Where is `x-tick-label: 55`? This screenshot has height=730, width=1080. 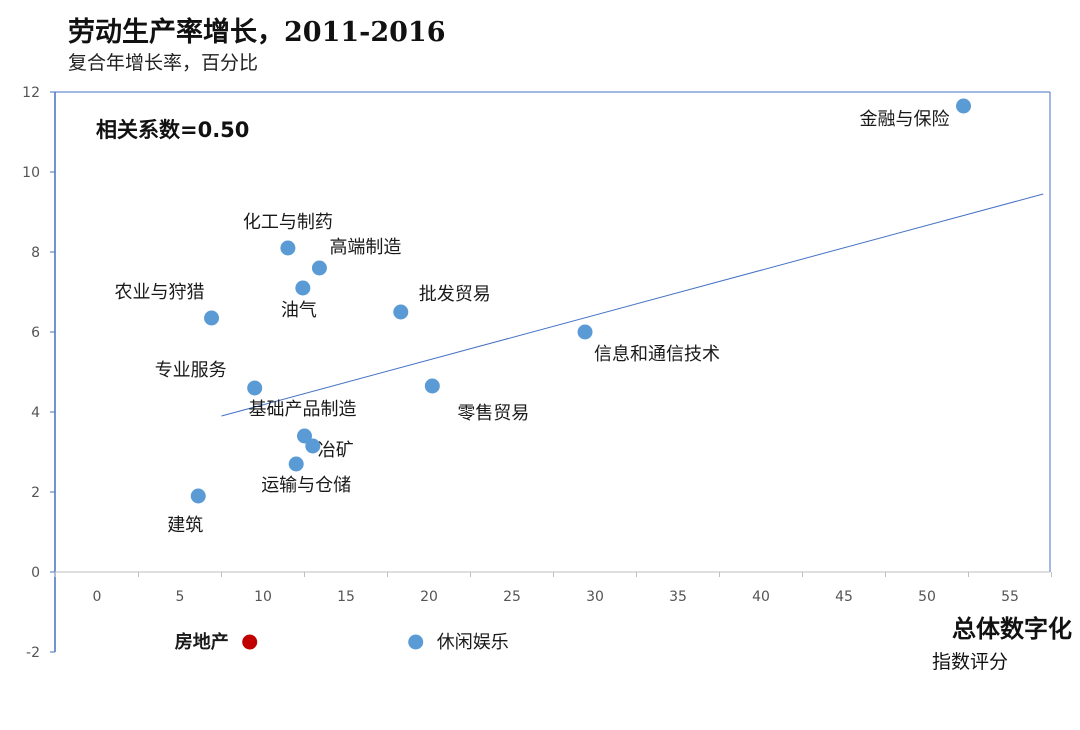 x-tick-label: 55 is located at coordinates (1010, 597).